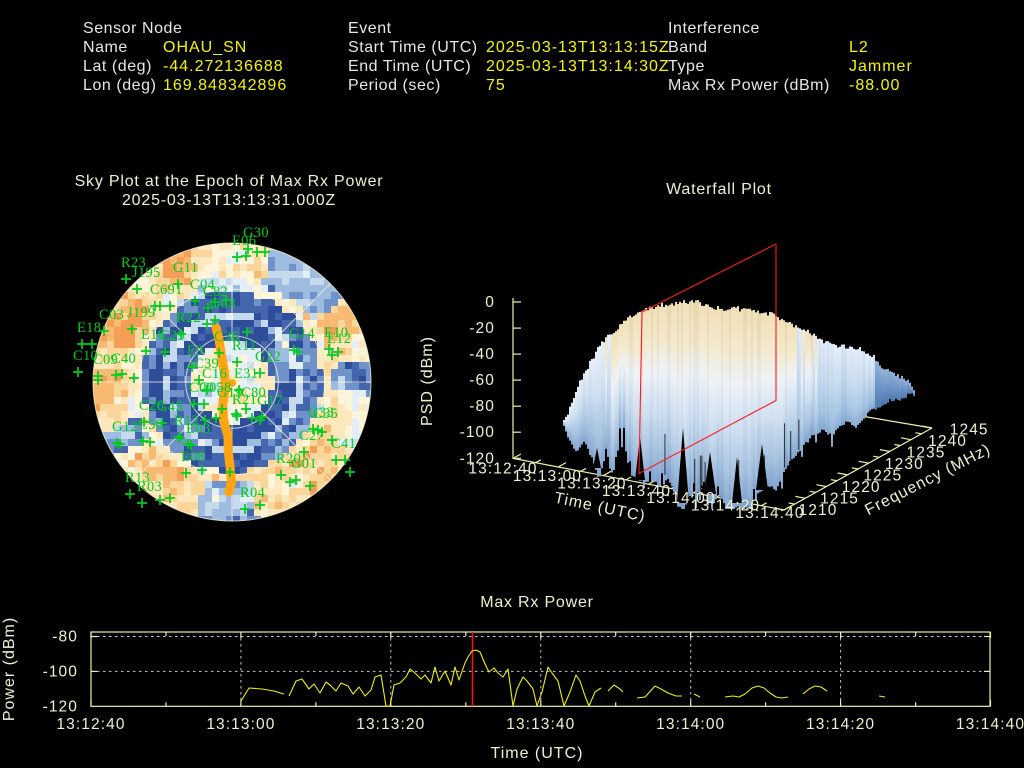 The height and width of the screenshot is (768, 1024). What do you see at coordinates (151, 406) in the screenshot?
I see `svg-text: C26` at bounding box center [151, 406].